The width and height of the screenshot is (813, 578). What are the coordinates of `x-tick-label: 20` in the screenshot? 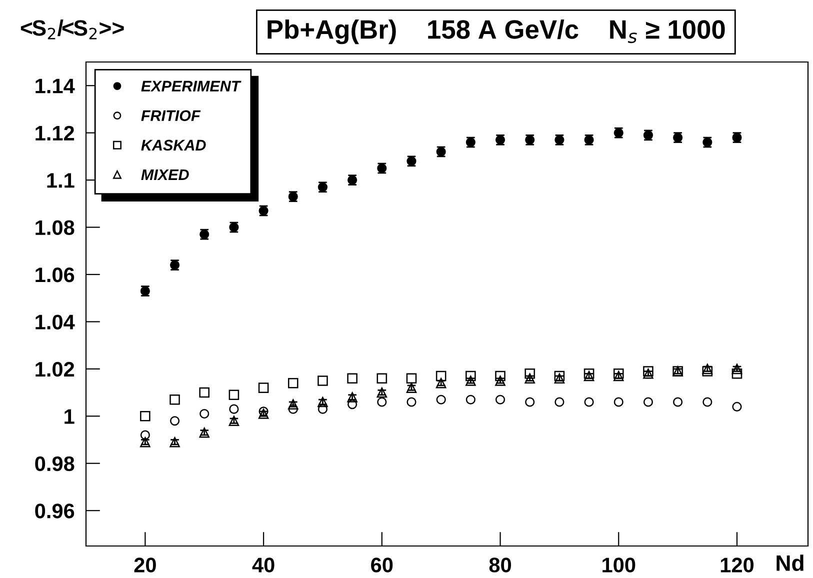 It's located at (145, 565).